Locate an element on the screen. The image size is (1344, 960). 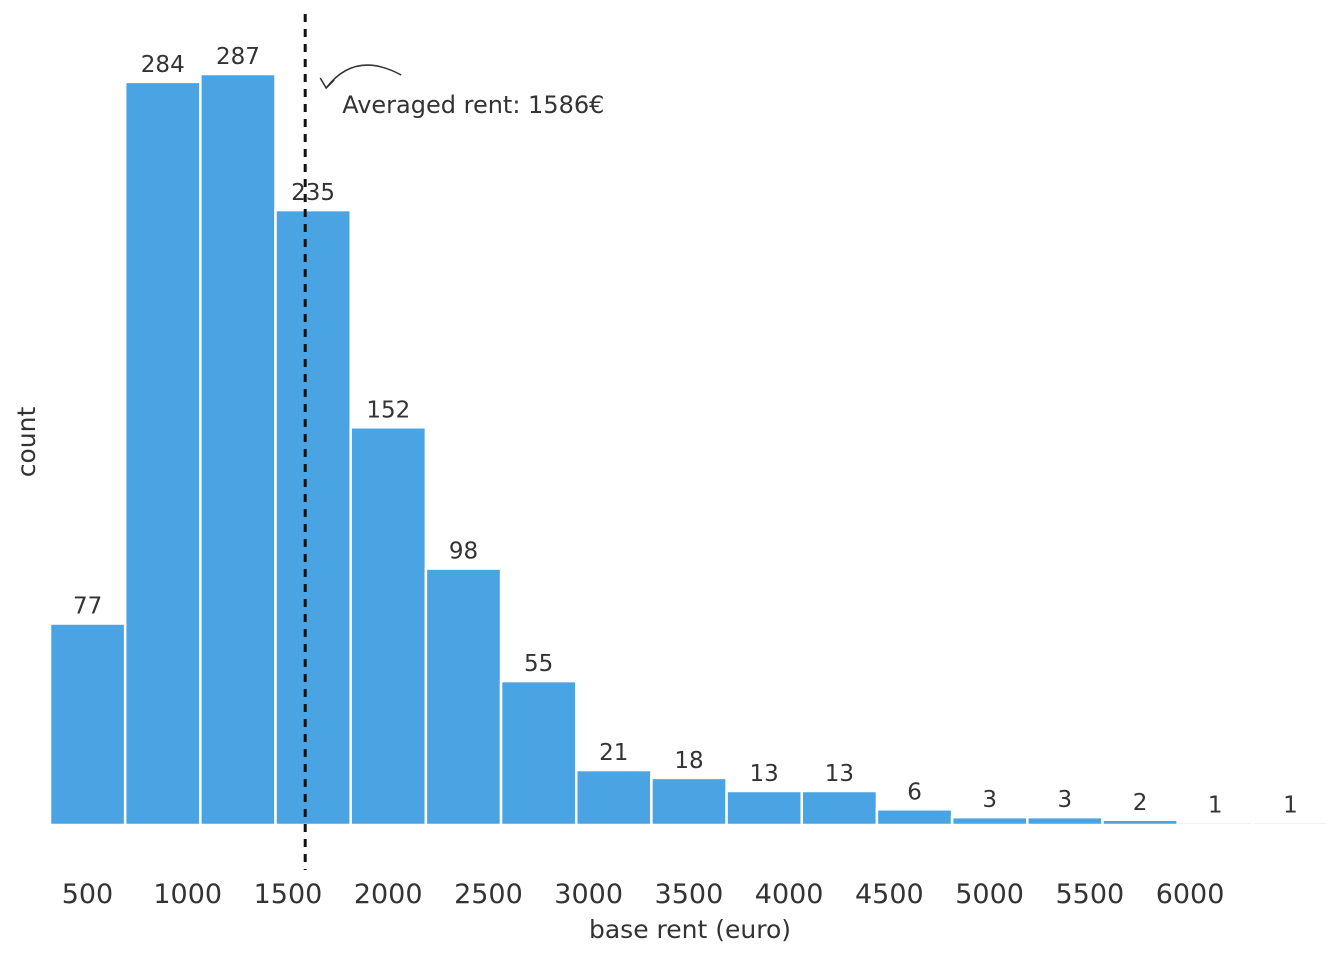
x-tick-label: 5000 is located at coordinates (989, 894).